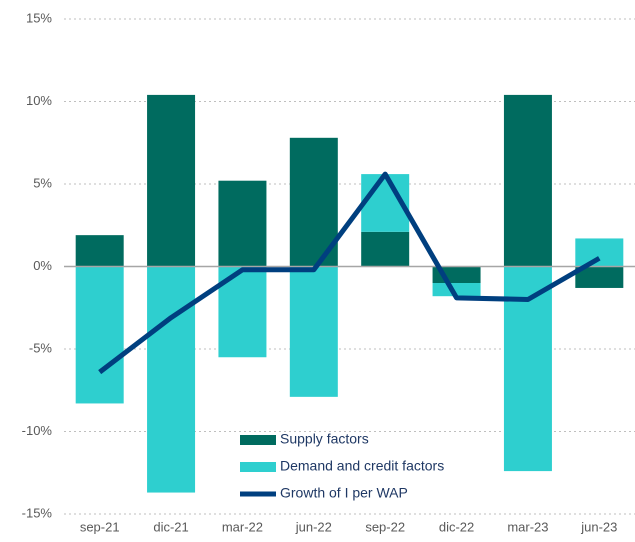  I want to click on y-tick-label: 0%, so click(42, 265).